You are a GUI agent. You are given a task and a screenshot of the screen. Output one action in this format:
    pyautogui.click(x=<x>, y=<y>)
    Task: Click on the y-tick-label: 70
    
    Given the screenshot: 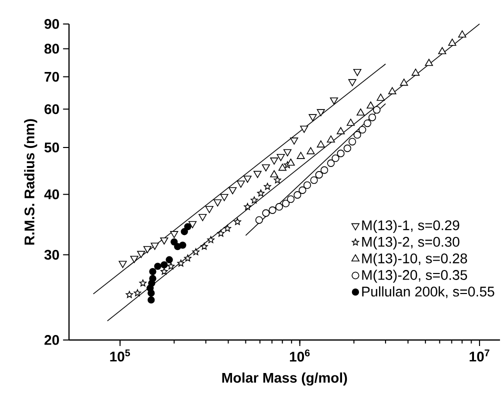 What is the action you would take?
    pyautogui.click(x=51, y=77)
    